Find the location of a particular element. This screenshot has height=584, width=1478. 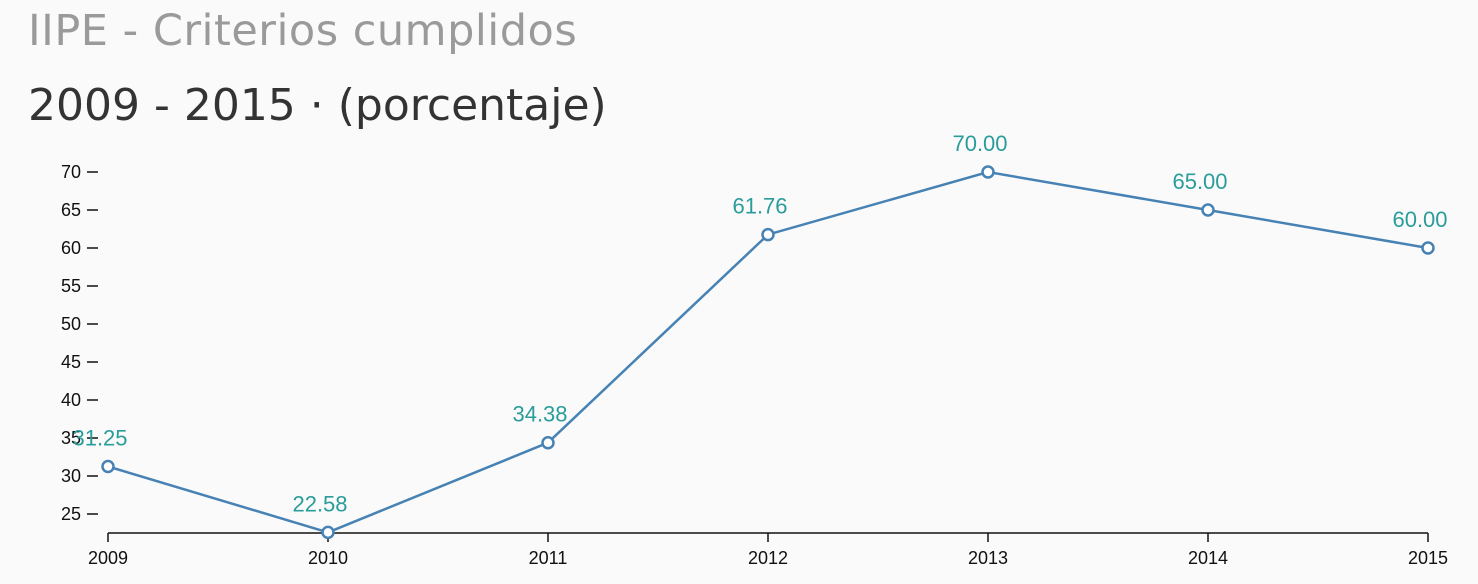

data-label: 31.25 is located at coordinates (99, 438).